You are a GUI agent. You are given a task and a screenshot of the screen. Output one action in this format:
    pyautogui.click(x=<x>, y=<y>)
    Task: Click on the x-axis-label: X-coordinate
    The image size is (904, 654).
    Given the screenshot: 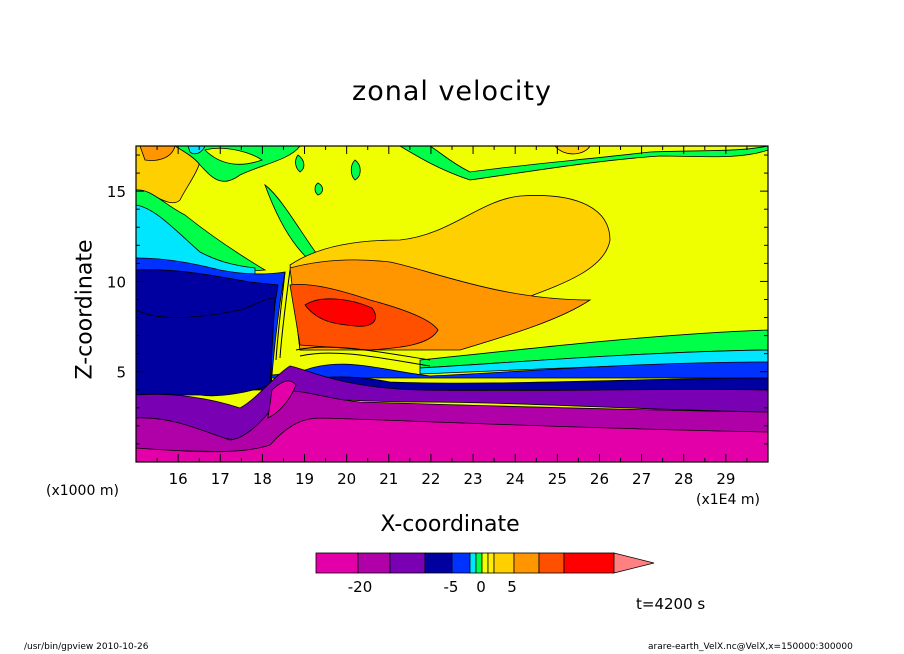 What is the action you would take?
    pyautogui.click(x=450, y=524)
    